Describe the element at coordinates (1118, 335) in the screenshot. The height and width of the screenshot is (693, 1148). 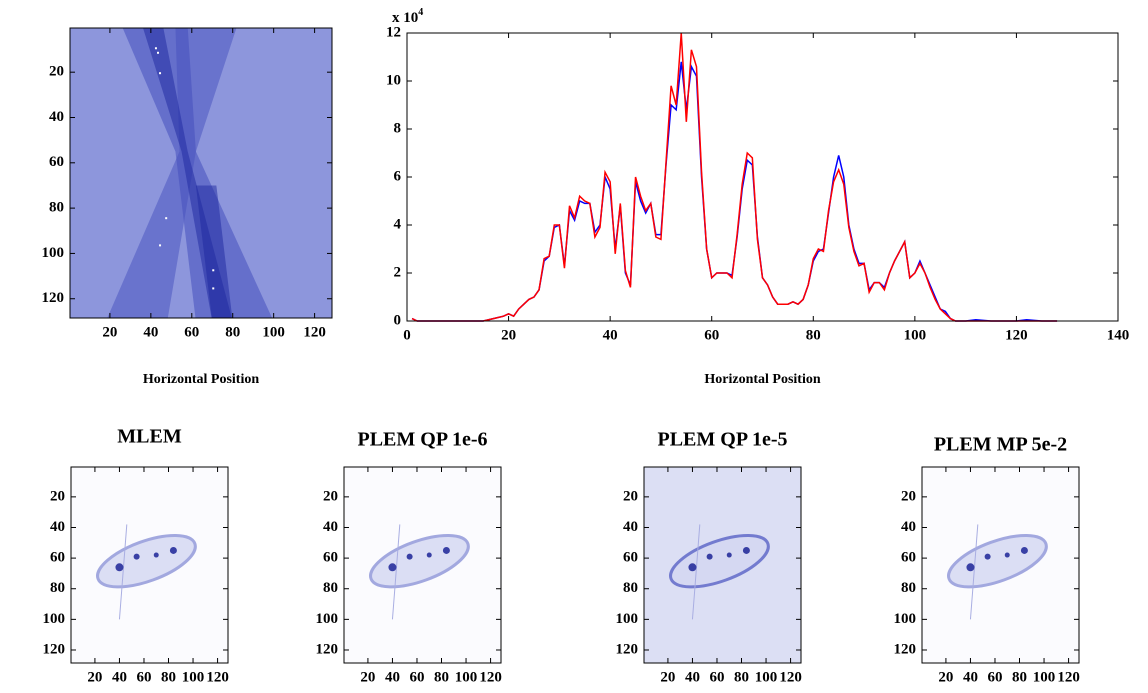
I see `x-tick-label: 140` at that location.